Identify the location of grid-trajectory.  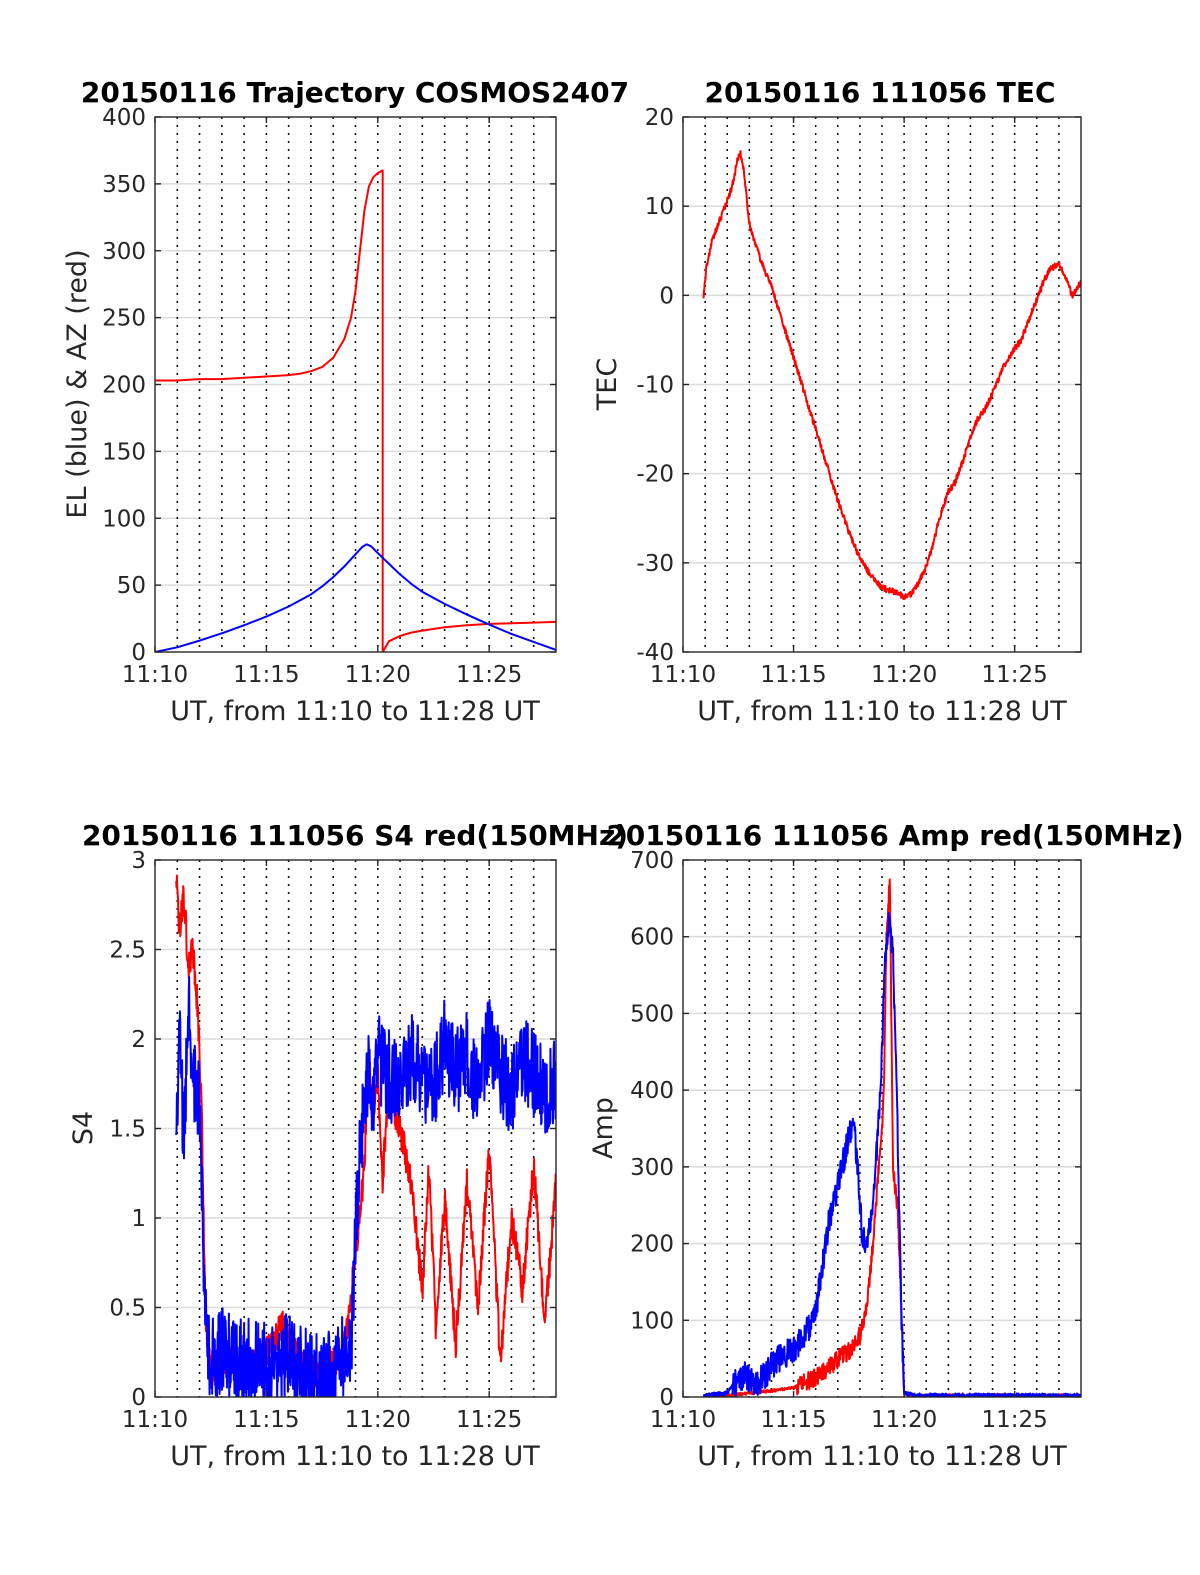
(355, 384).